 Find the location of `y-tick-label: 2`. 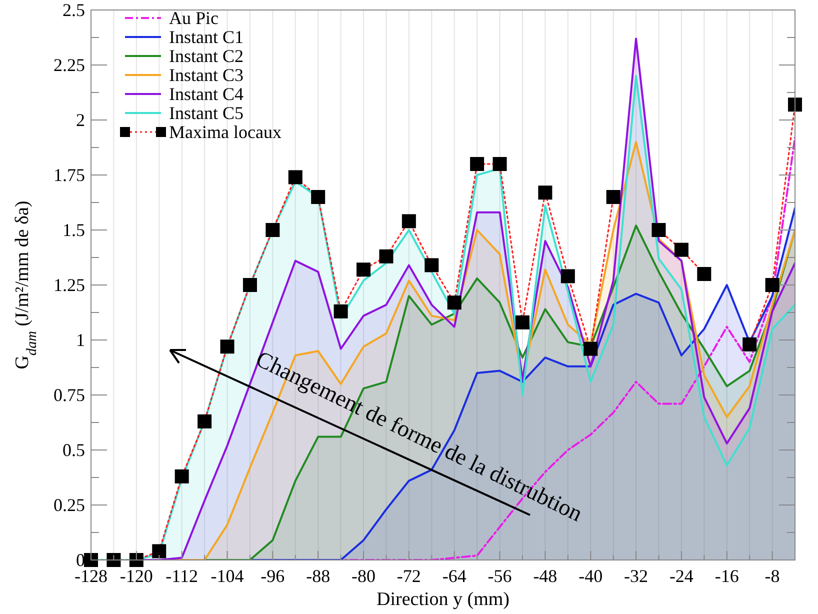

y-tick-label: 2 is located at coordinates (80, 120).